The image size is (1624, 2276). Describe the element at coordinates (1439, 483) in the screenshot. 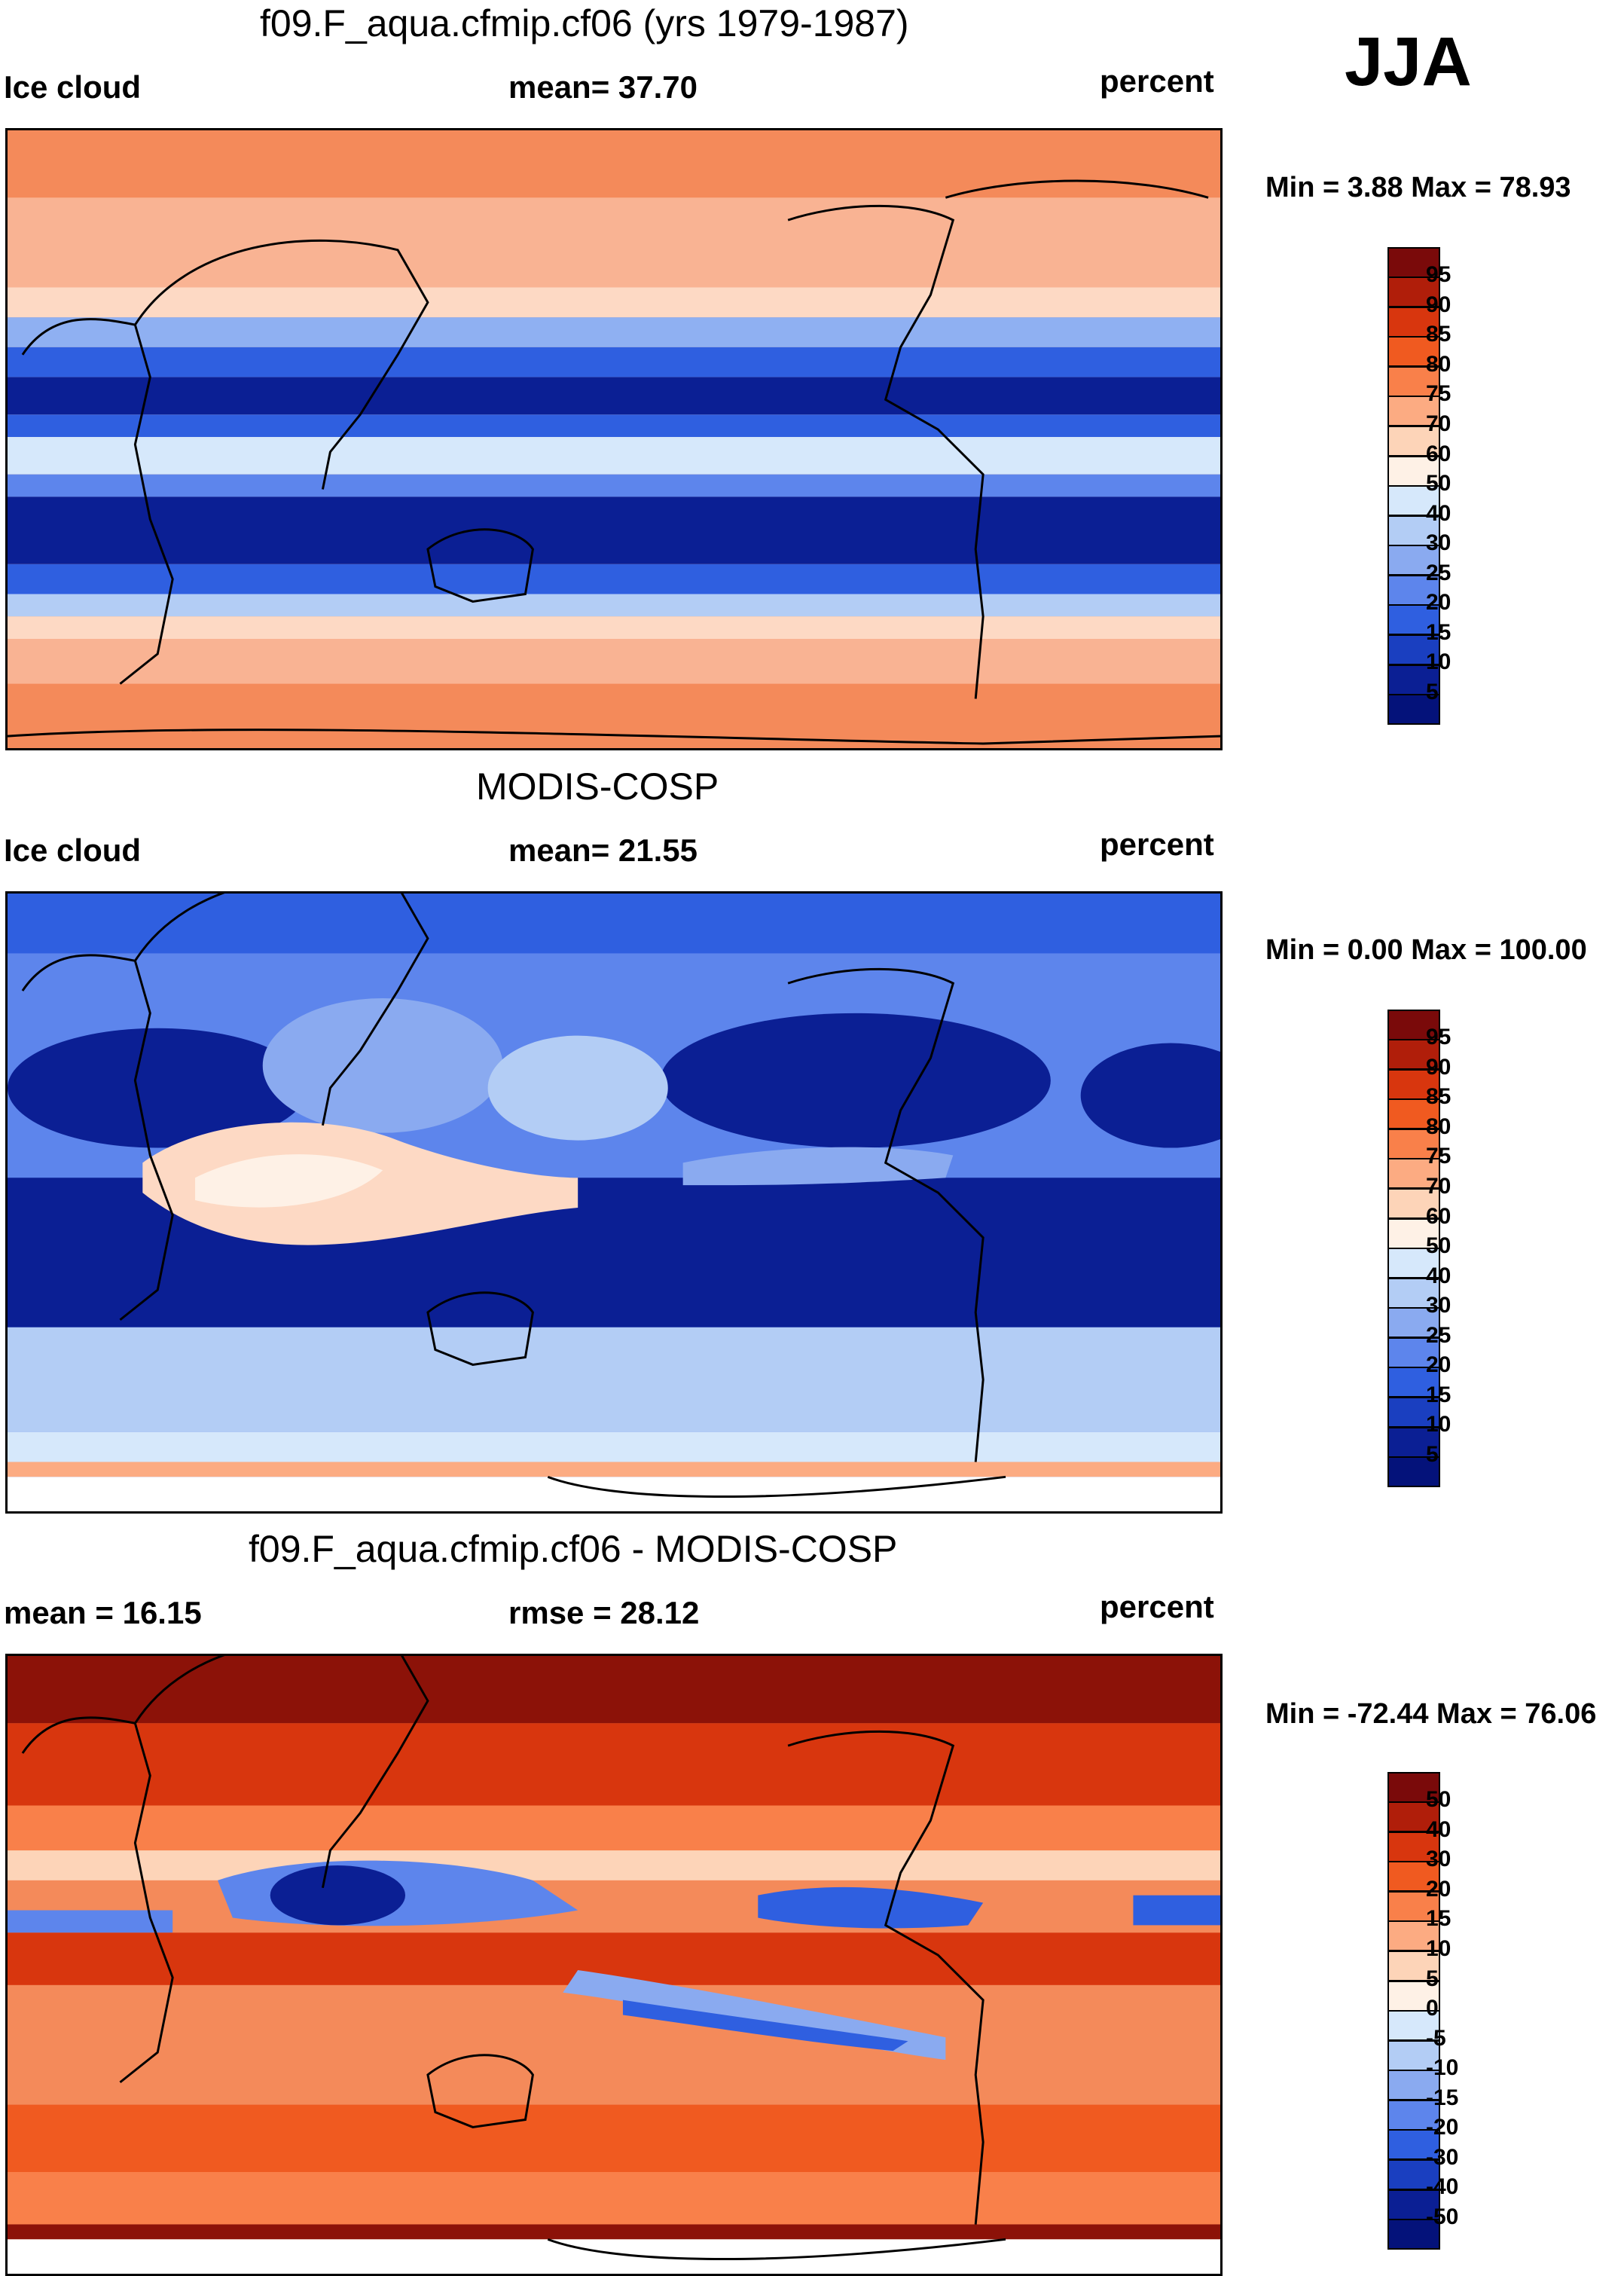

I see `panel1-tick: 50` at that location.